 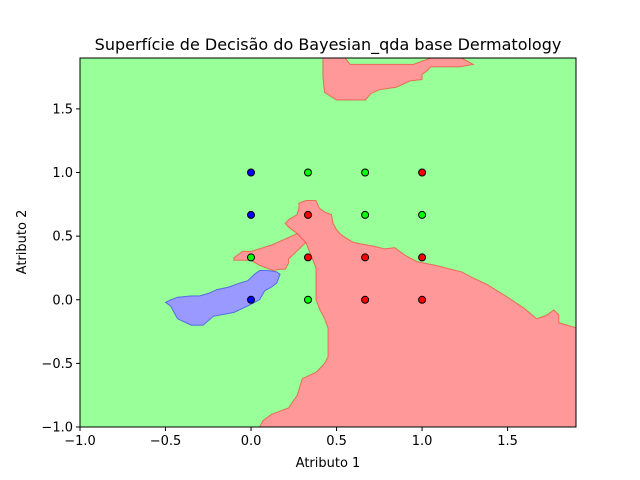 I want to click on y-tick-label: 1.0, so click(x=62, y=173).